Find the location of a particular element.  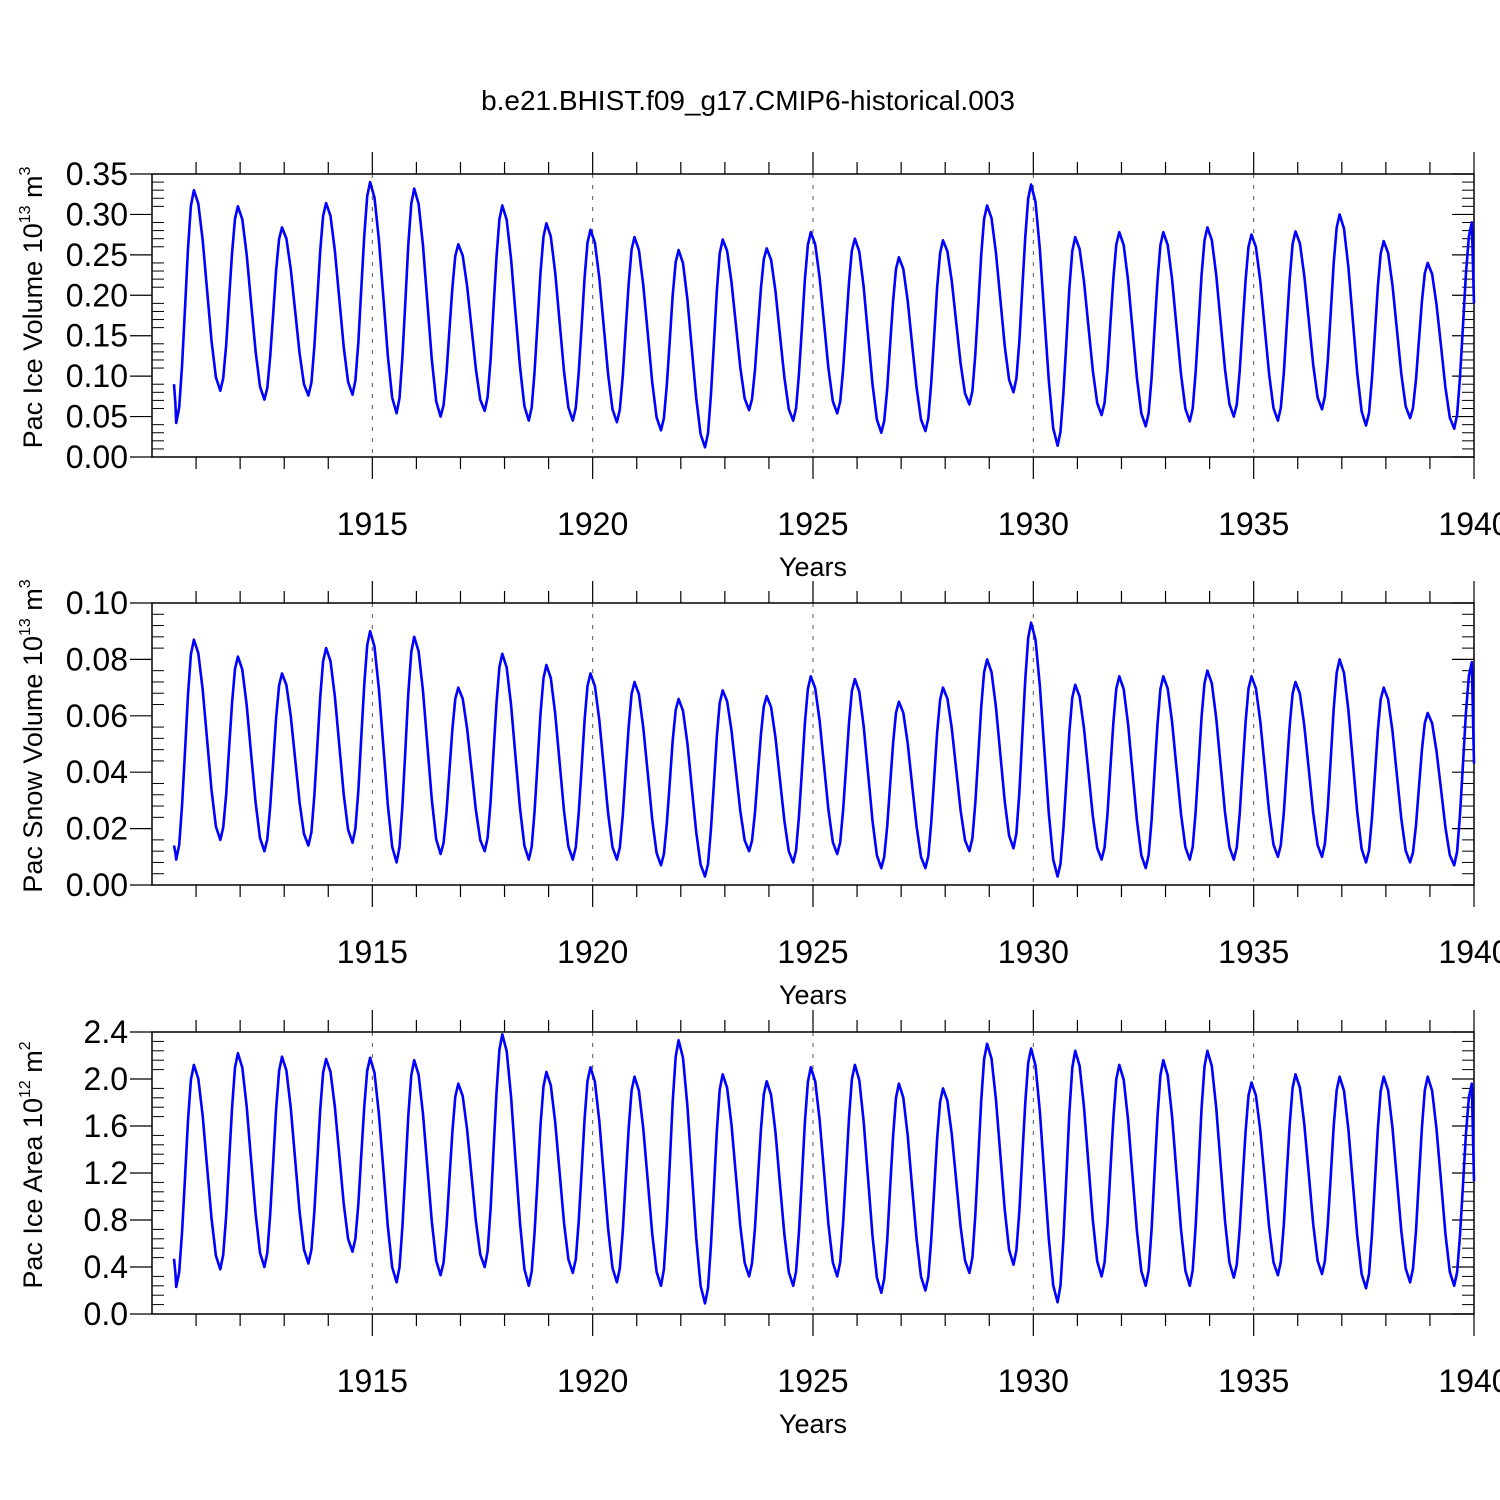

y-tick-label: 2.4 is located at coordinates (106, 1032).